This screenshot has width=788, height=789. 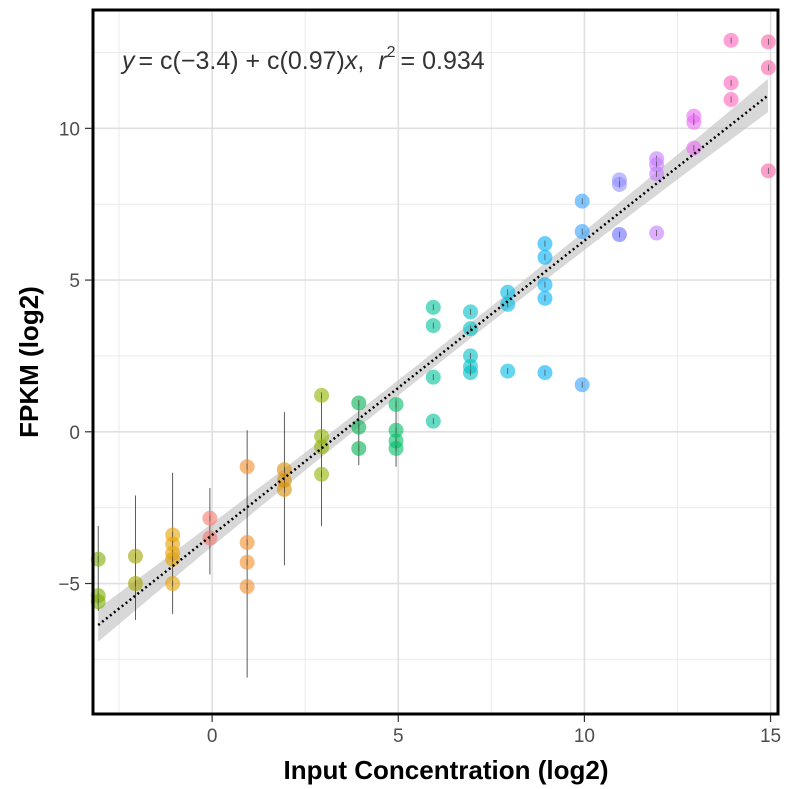 I want to click on equation-x: x, so click(x=351, y=61).